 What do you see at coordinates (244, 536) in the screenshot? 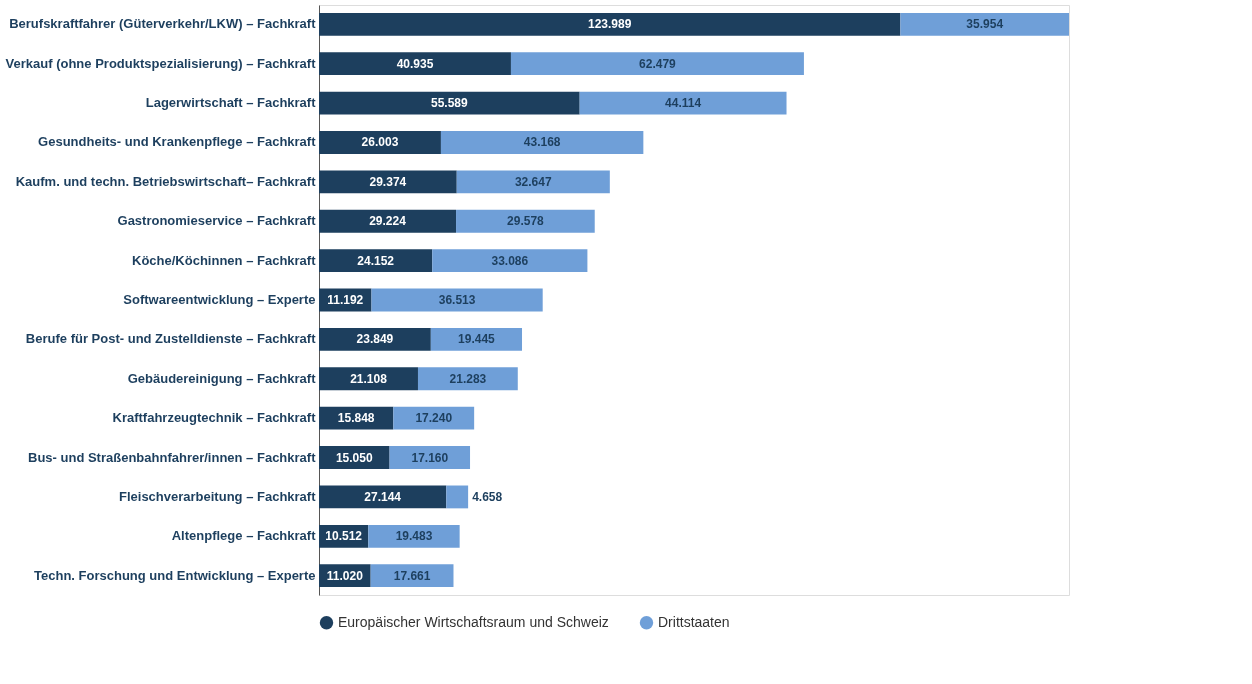
I see `y-tick-label: Altenpflege – Fachkraft` at bounding box center [244, 536].